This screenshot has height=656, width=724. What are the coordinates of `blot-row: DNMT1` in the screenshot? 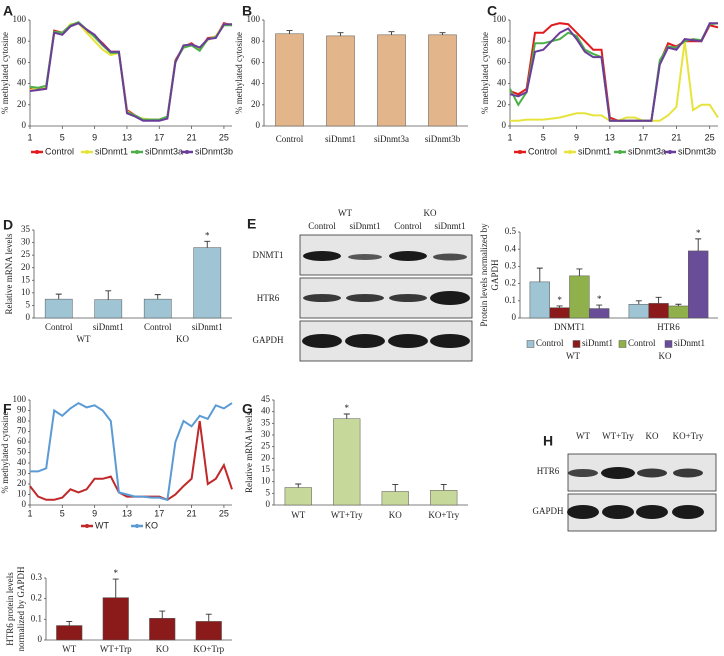 It's located at (268, 255).